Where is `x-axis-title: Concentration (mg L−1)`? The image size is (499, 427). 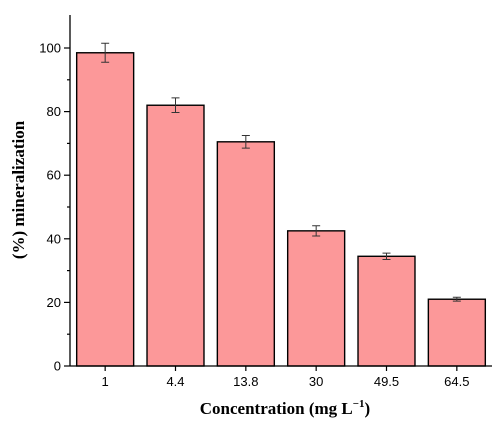 x-axis-title: Concentration (mg L−1) is located at coordinates (285, 408).